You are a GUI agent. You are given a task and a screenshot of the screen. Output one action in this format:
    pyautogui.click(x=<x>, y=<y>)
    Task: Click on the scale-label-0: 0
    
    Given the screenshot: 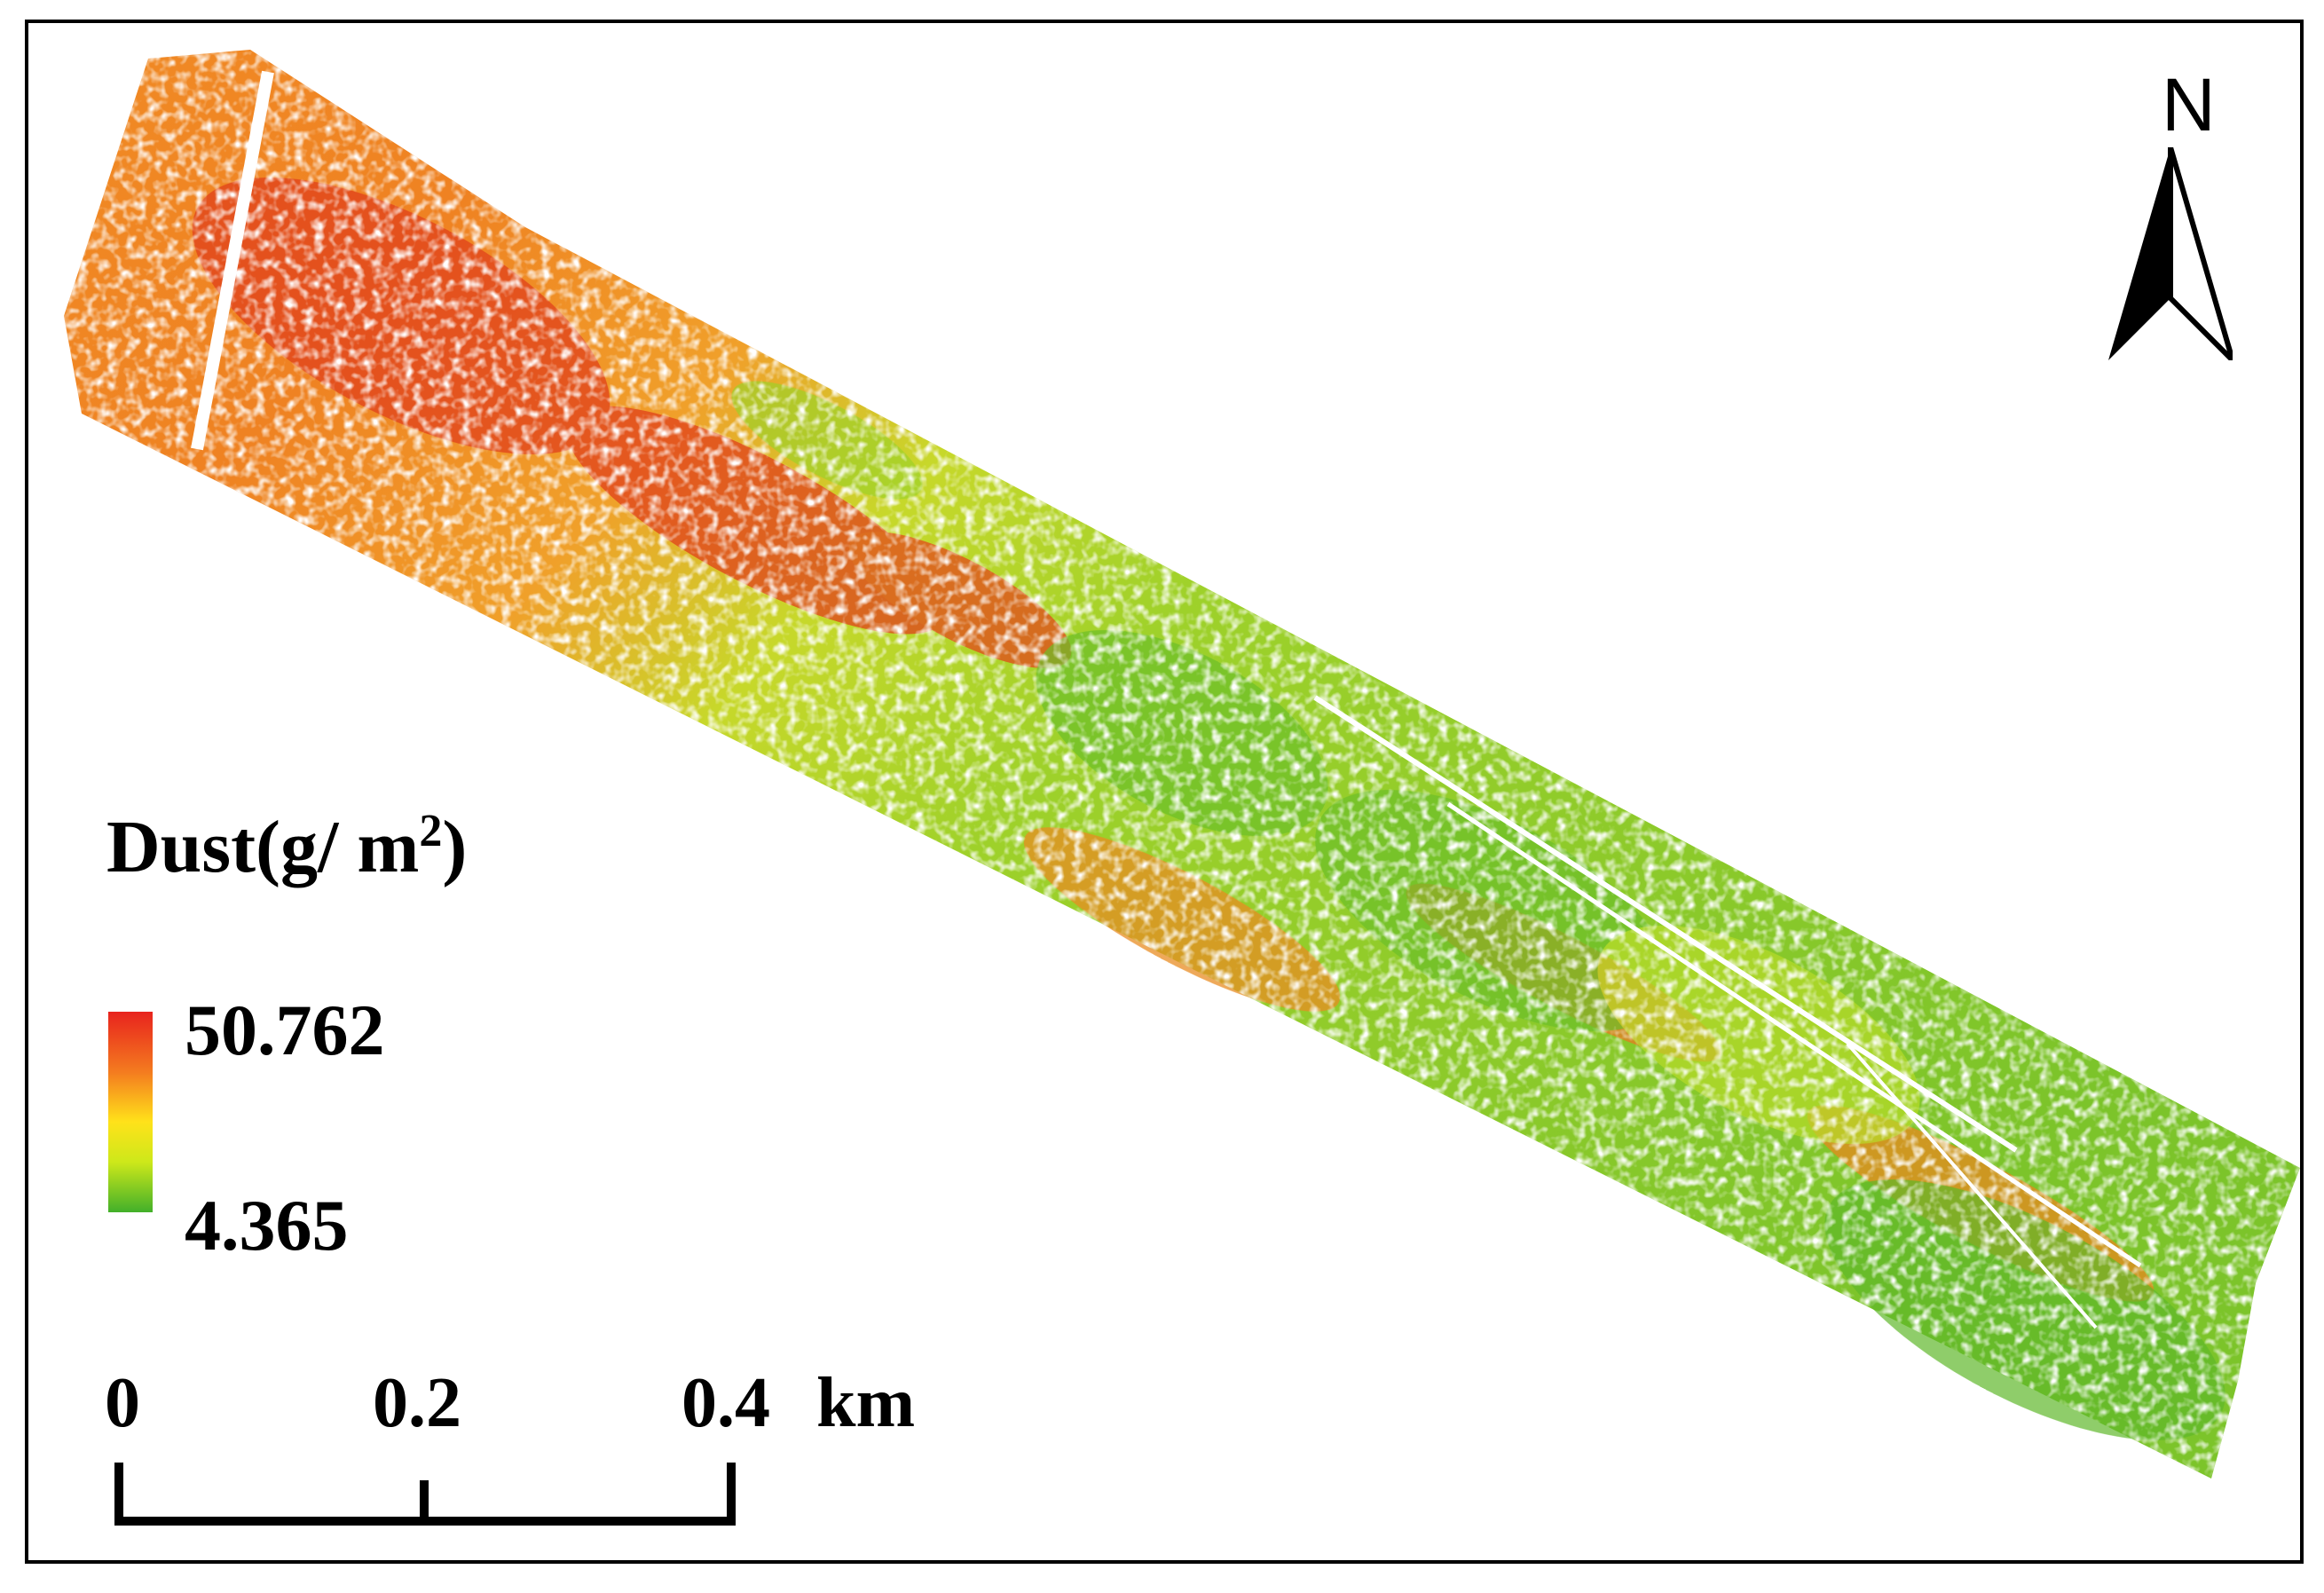 What is the action you would take?
    pyautogui.click(x=122, y=1403)
    